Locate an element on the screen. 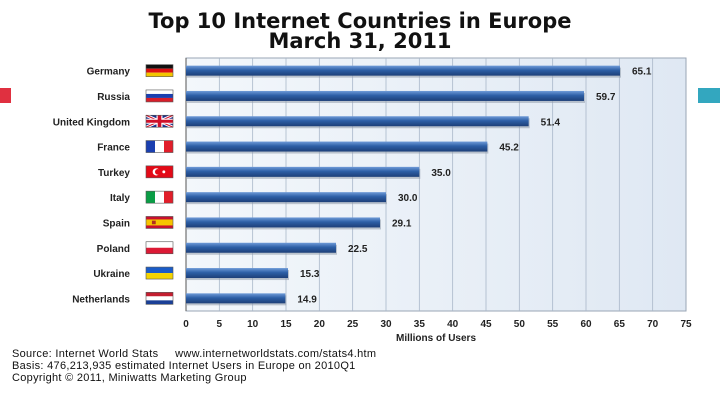 The image size is (720, 405). chart-subtitle: March 31, 2011 is located at coordinates (360, 41).